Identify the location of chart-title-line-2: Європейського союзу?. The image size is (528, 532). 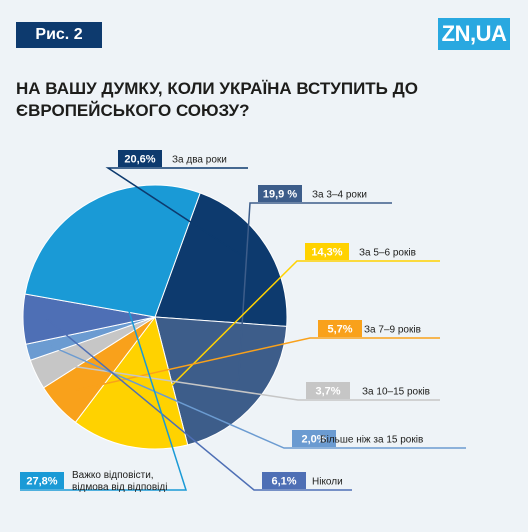
(133, 110).